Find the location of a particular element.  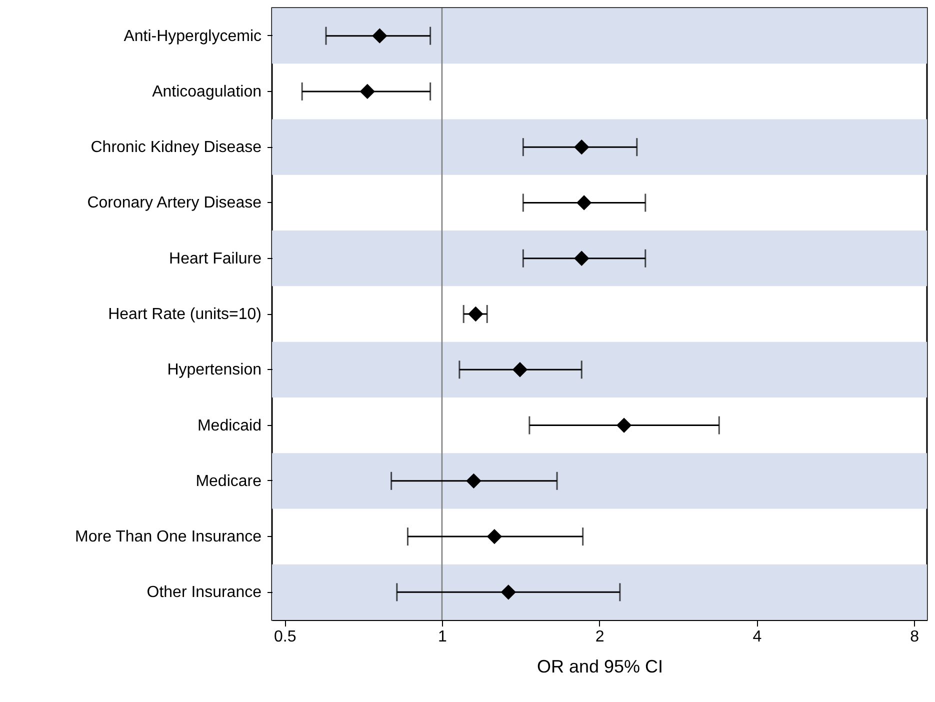

x-tick-label: 0.5 is located at coordinates (285, 637).